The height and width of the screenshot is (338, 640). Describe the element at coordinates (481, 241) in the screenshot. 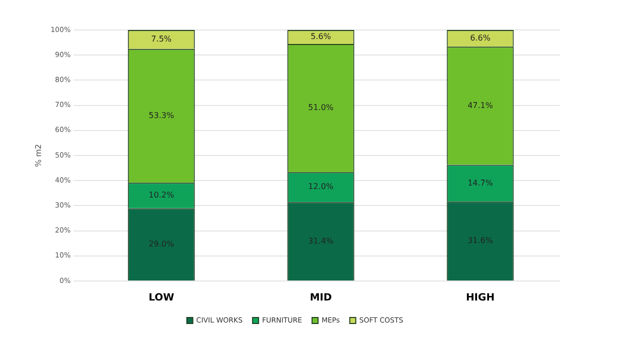

I see `data-label: 31.6%` at that location.